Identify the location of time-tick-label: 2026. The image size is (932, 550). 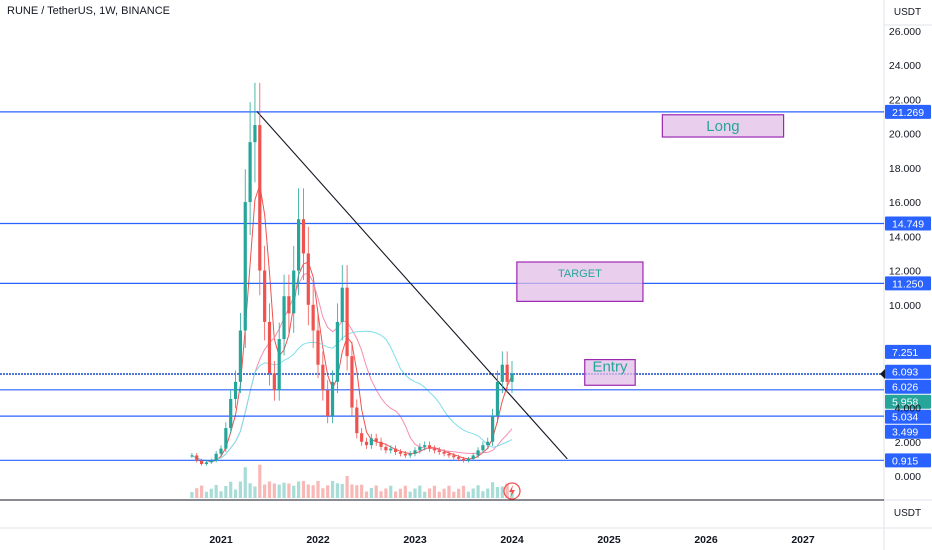
(706, 540).